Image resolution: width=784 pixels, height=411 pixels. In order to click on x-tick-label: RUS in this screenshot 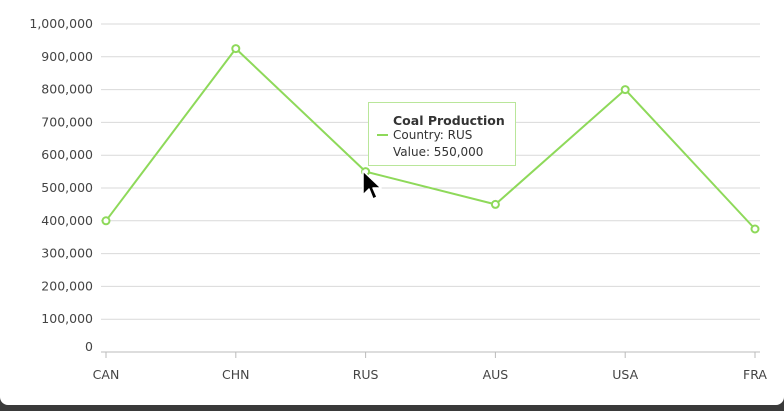, I will do `click(366, 374)`.